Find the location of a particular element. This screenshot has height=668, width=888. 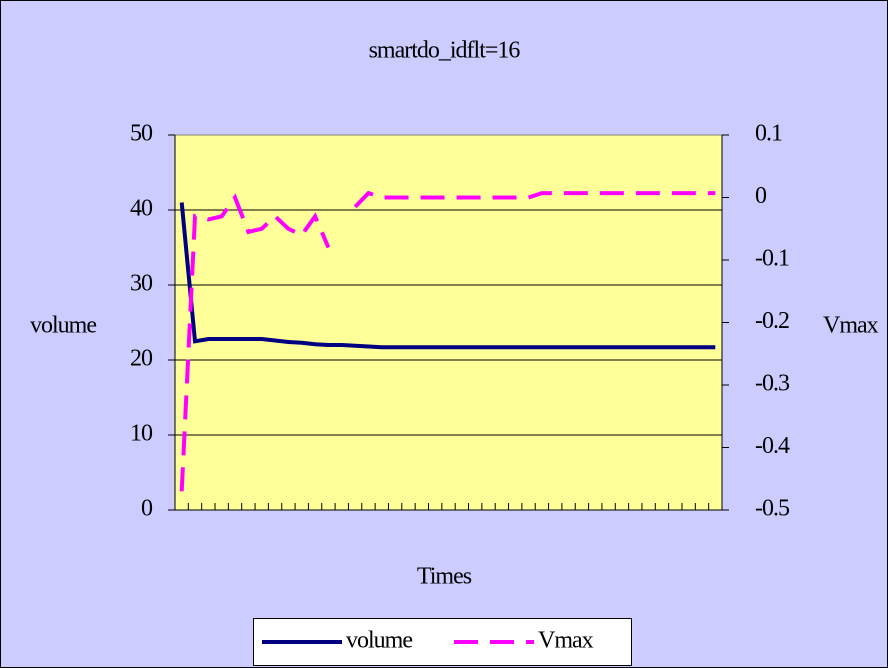

y2-tick-label: -0.3 is located at coordinates (772, 384).